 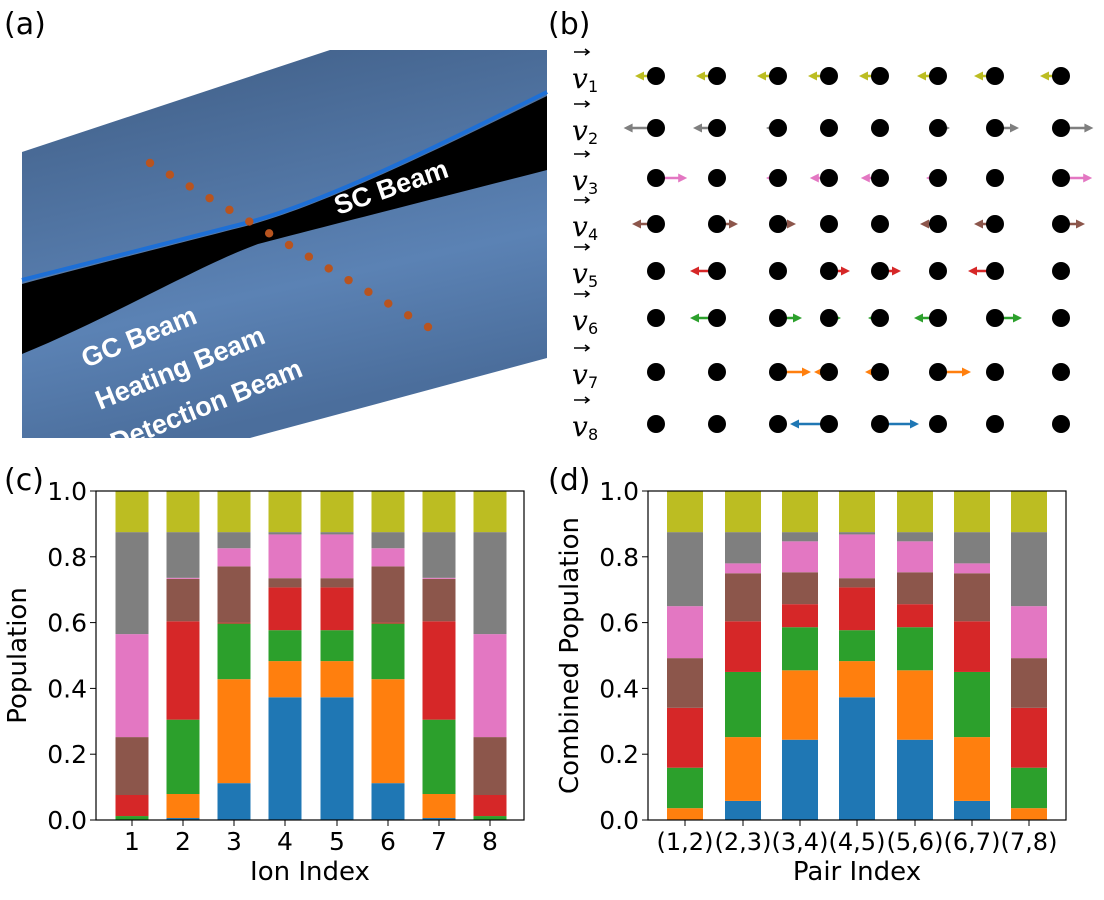 What do you see at coordinates (569, 24) in the screenshot?
I see `panel-label-b: (b)` at bounding box center [569, 24].